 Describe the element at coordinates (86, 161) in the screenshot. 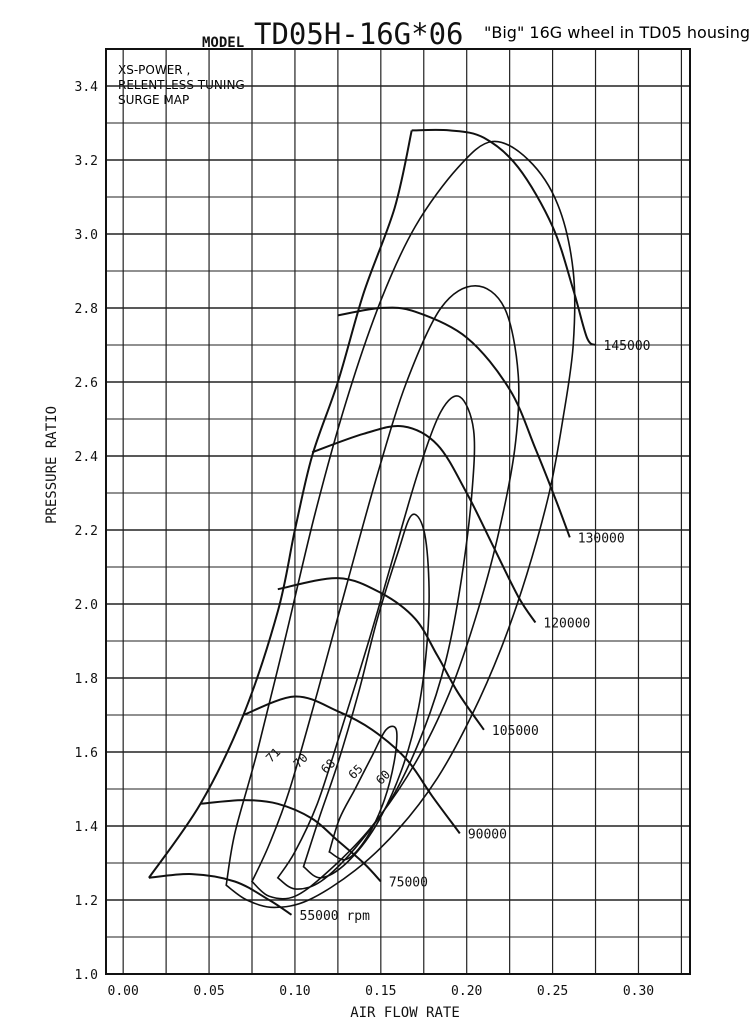

I see `y-tick-label: 3.2` at that location.